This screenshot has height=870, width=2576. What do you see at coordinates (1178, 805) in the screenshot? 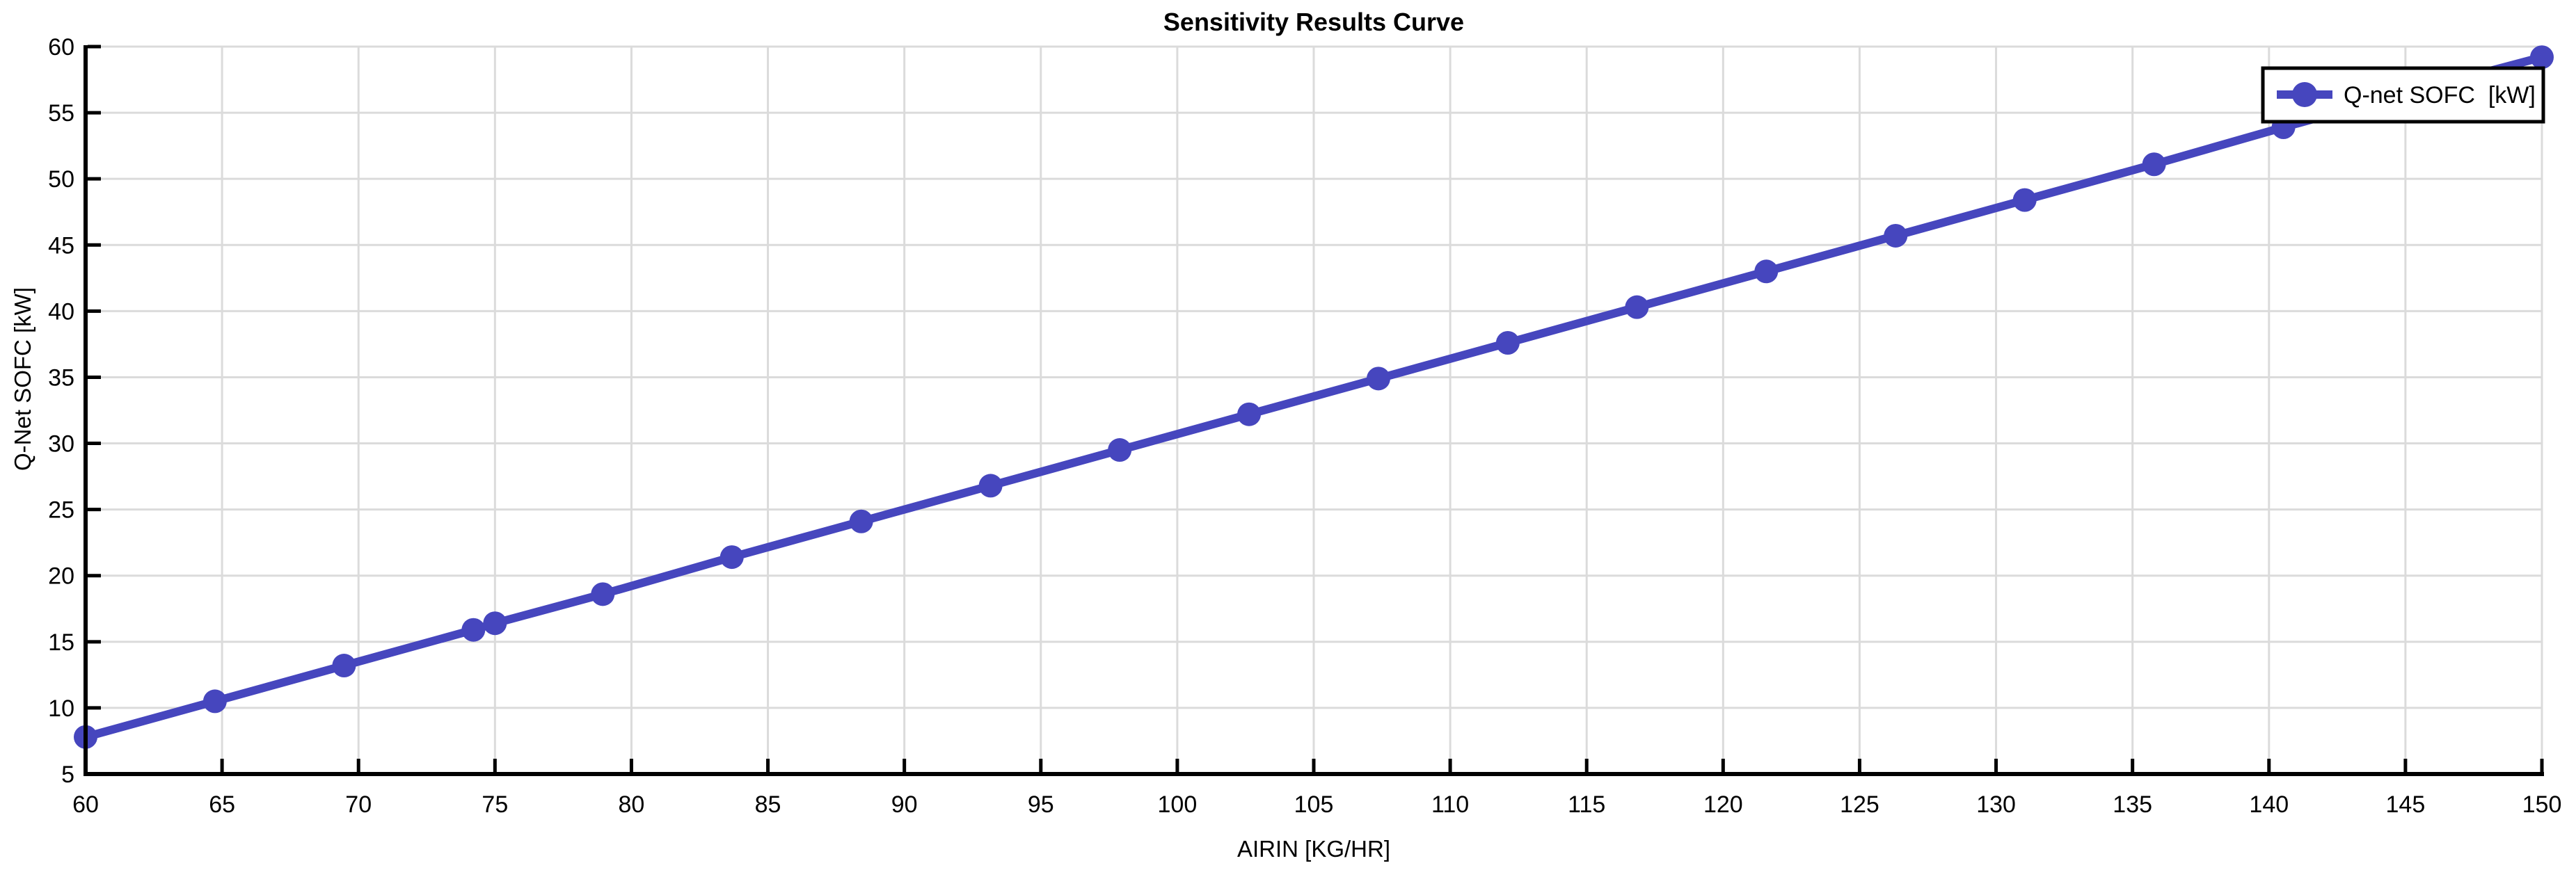
I see `x-tick-label: 100` at bounding box center [1178, 805].